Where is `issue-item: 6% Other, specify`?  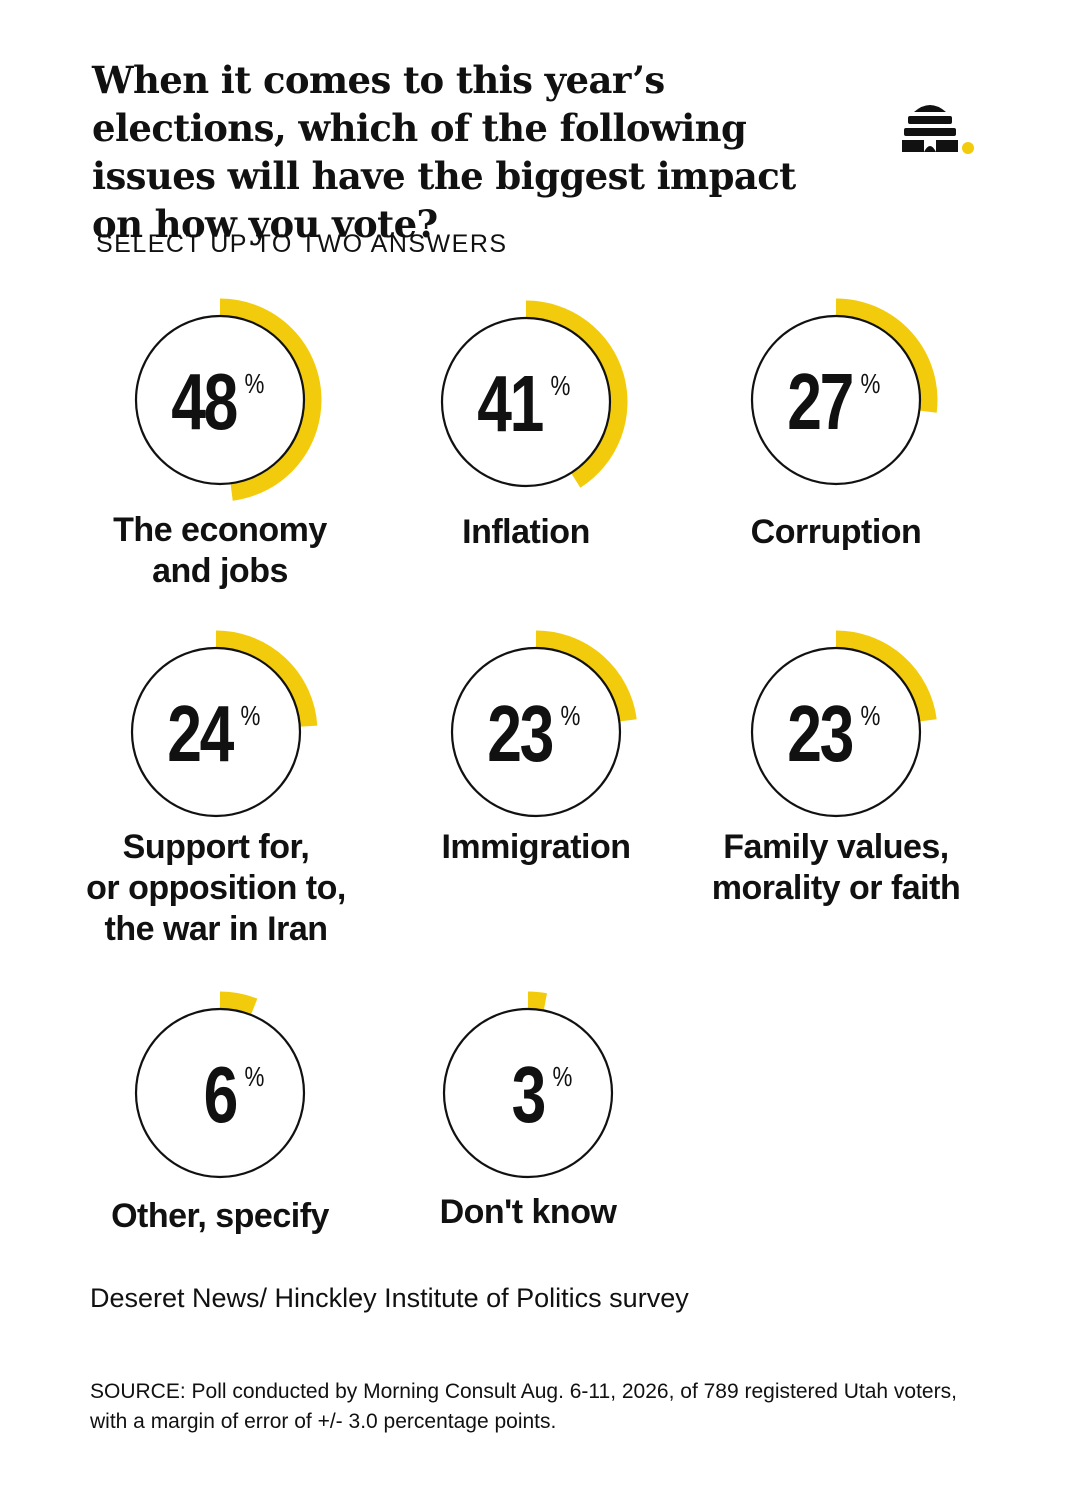 issue-item: 6% Other, specify is located at coordinates (220, 1113).